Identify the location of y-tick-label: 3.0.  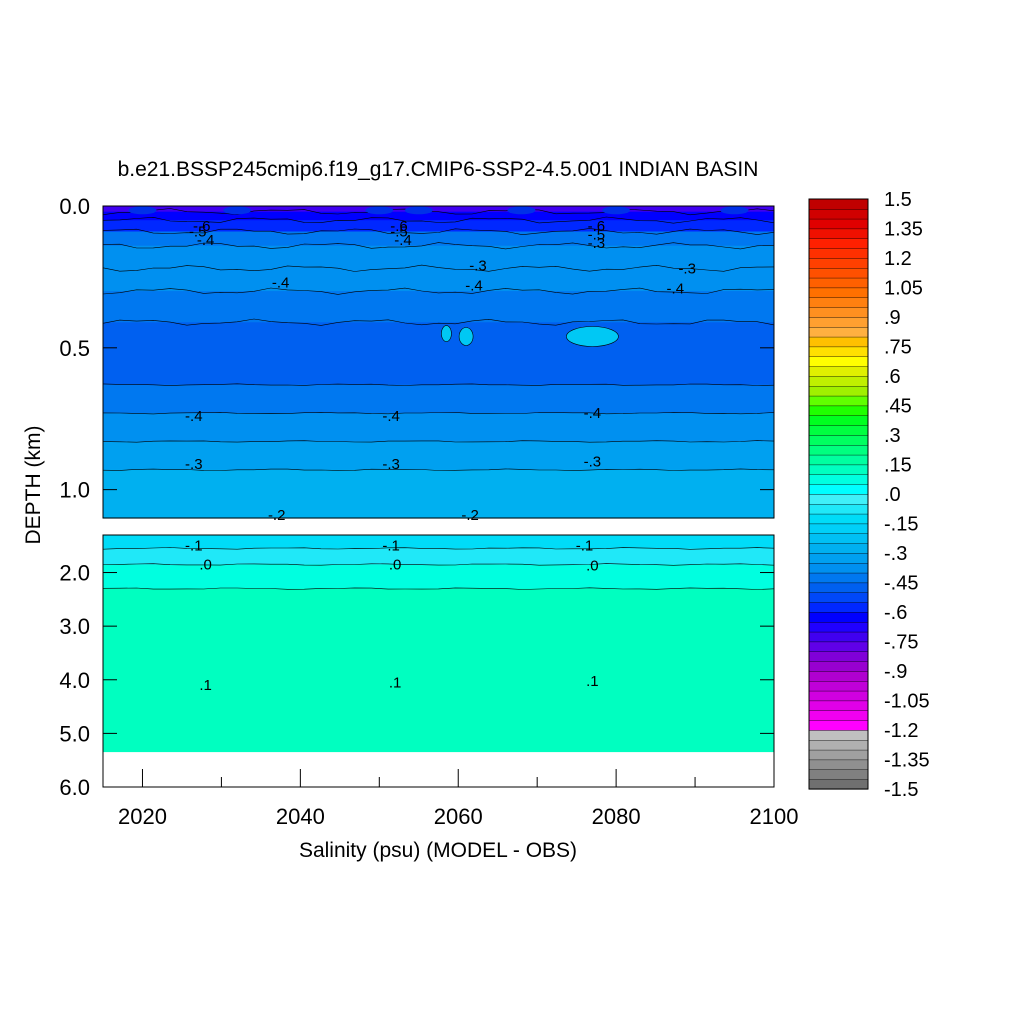
(74, 626).